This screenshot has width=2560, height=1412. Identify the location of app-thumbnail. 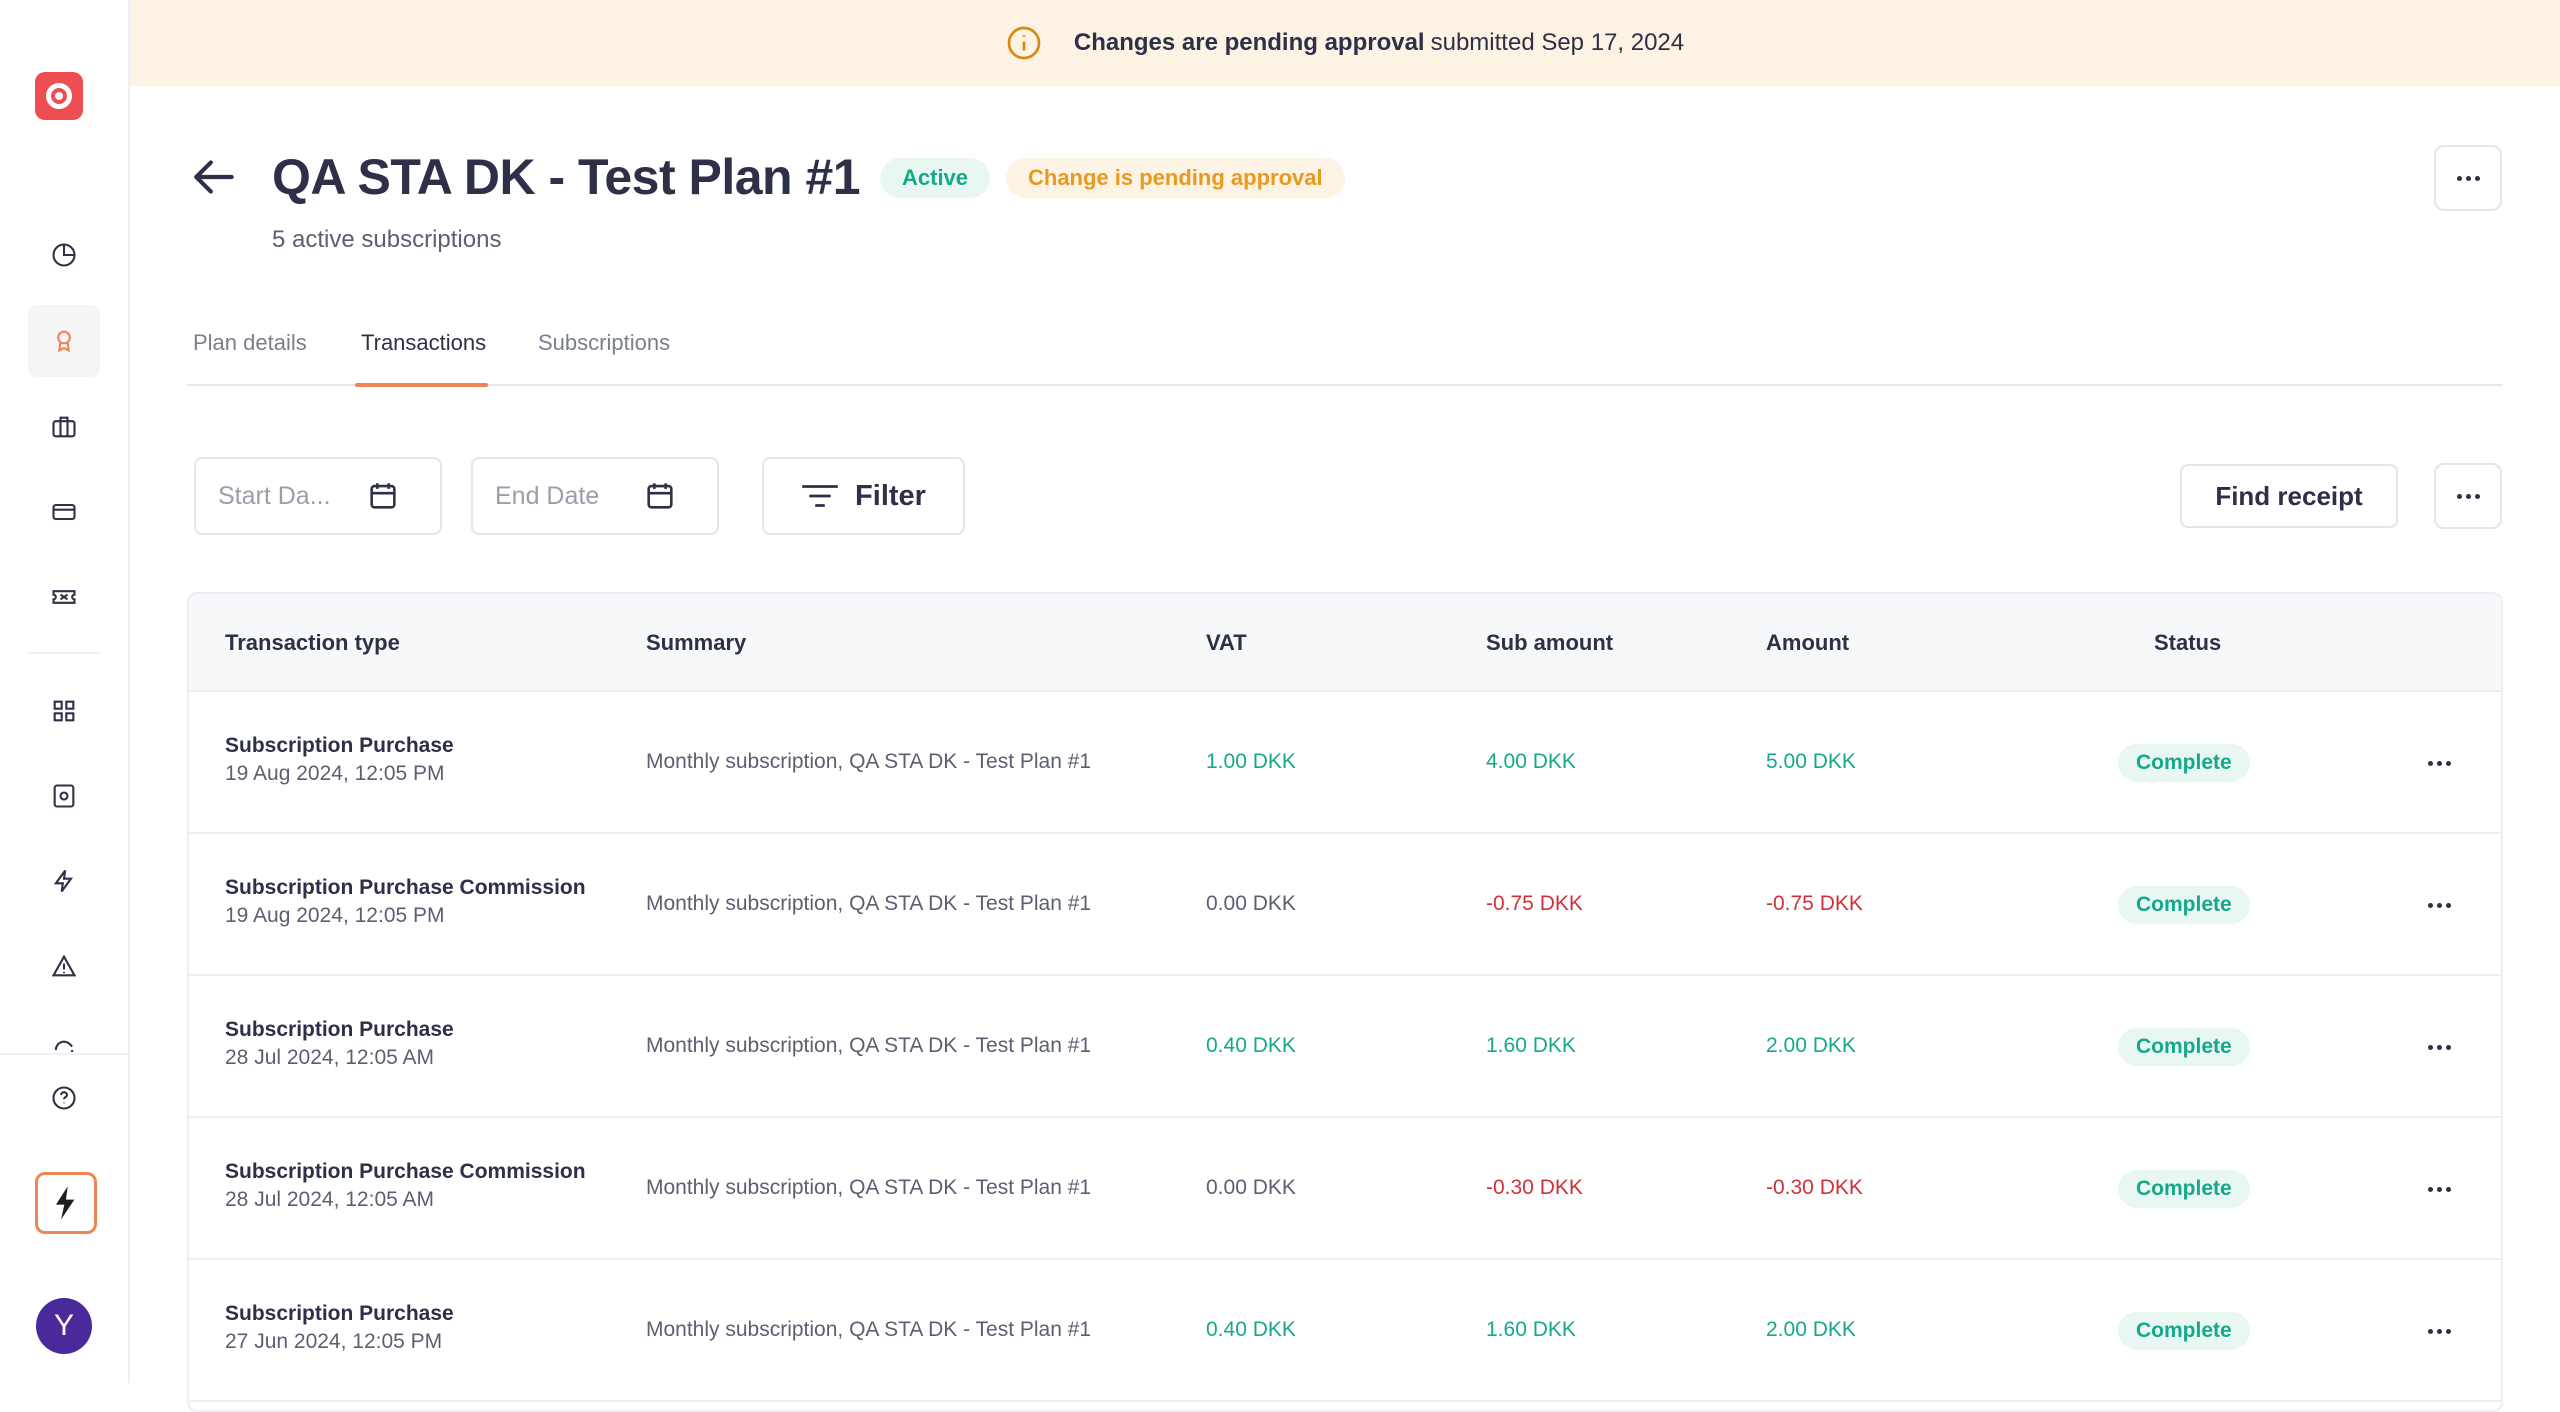
(66, 1203).